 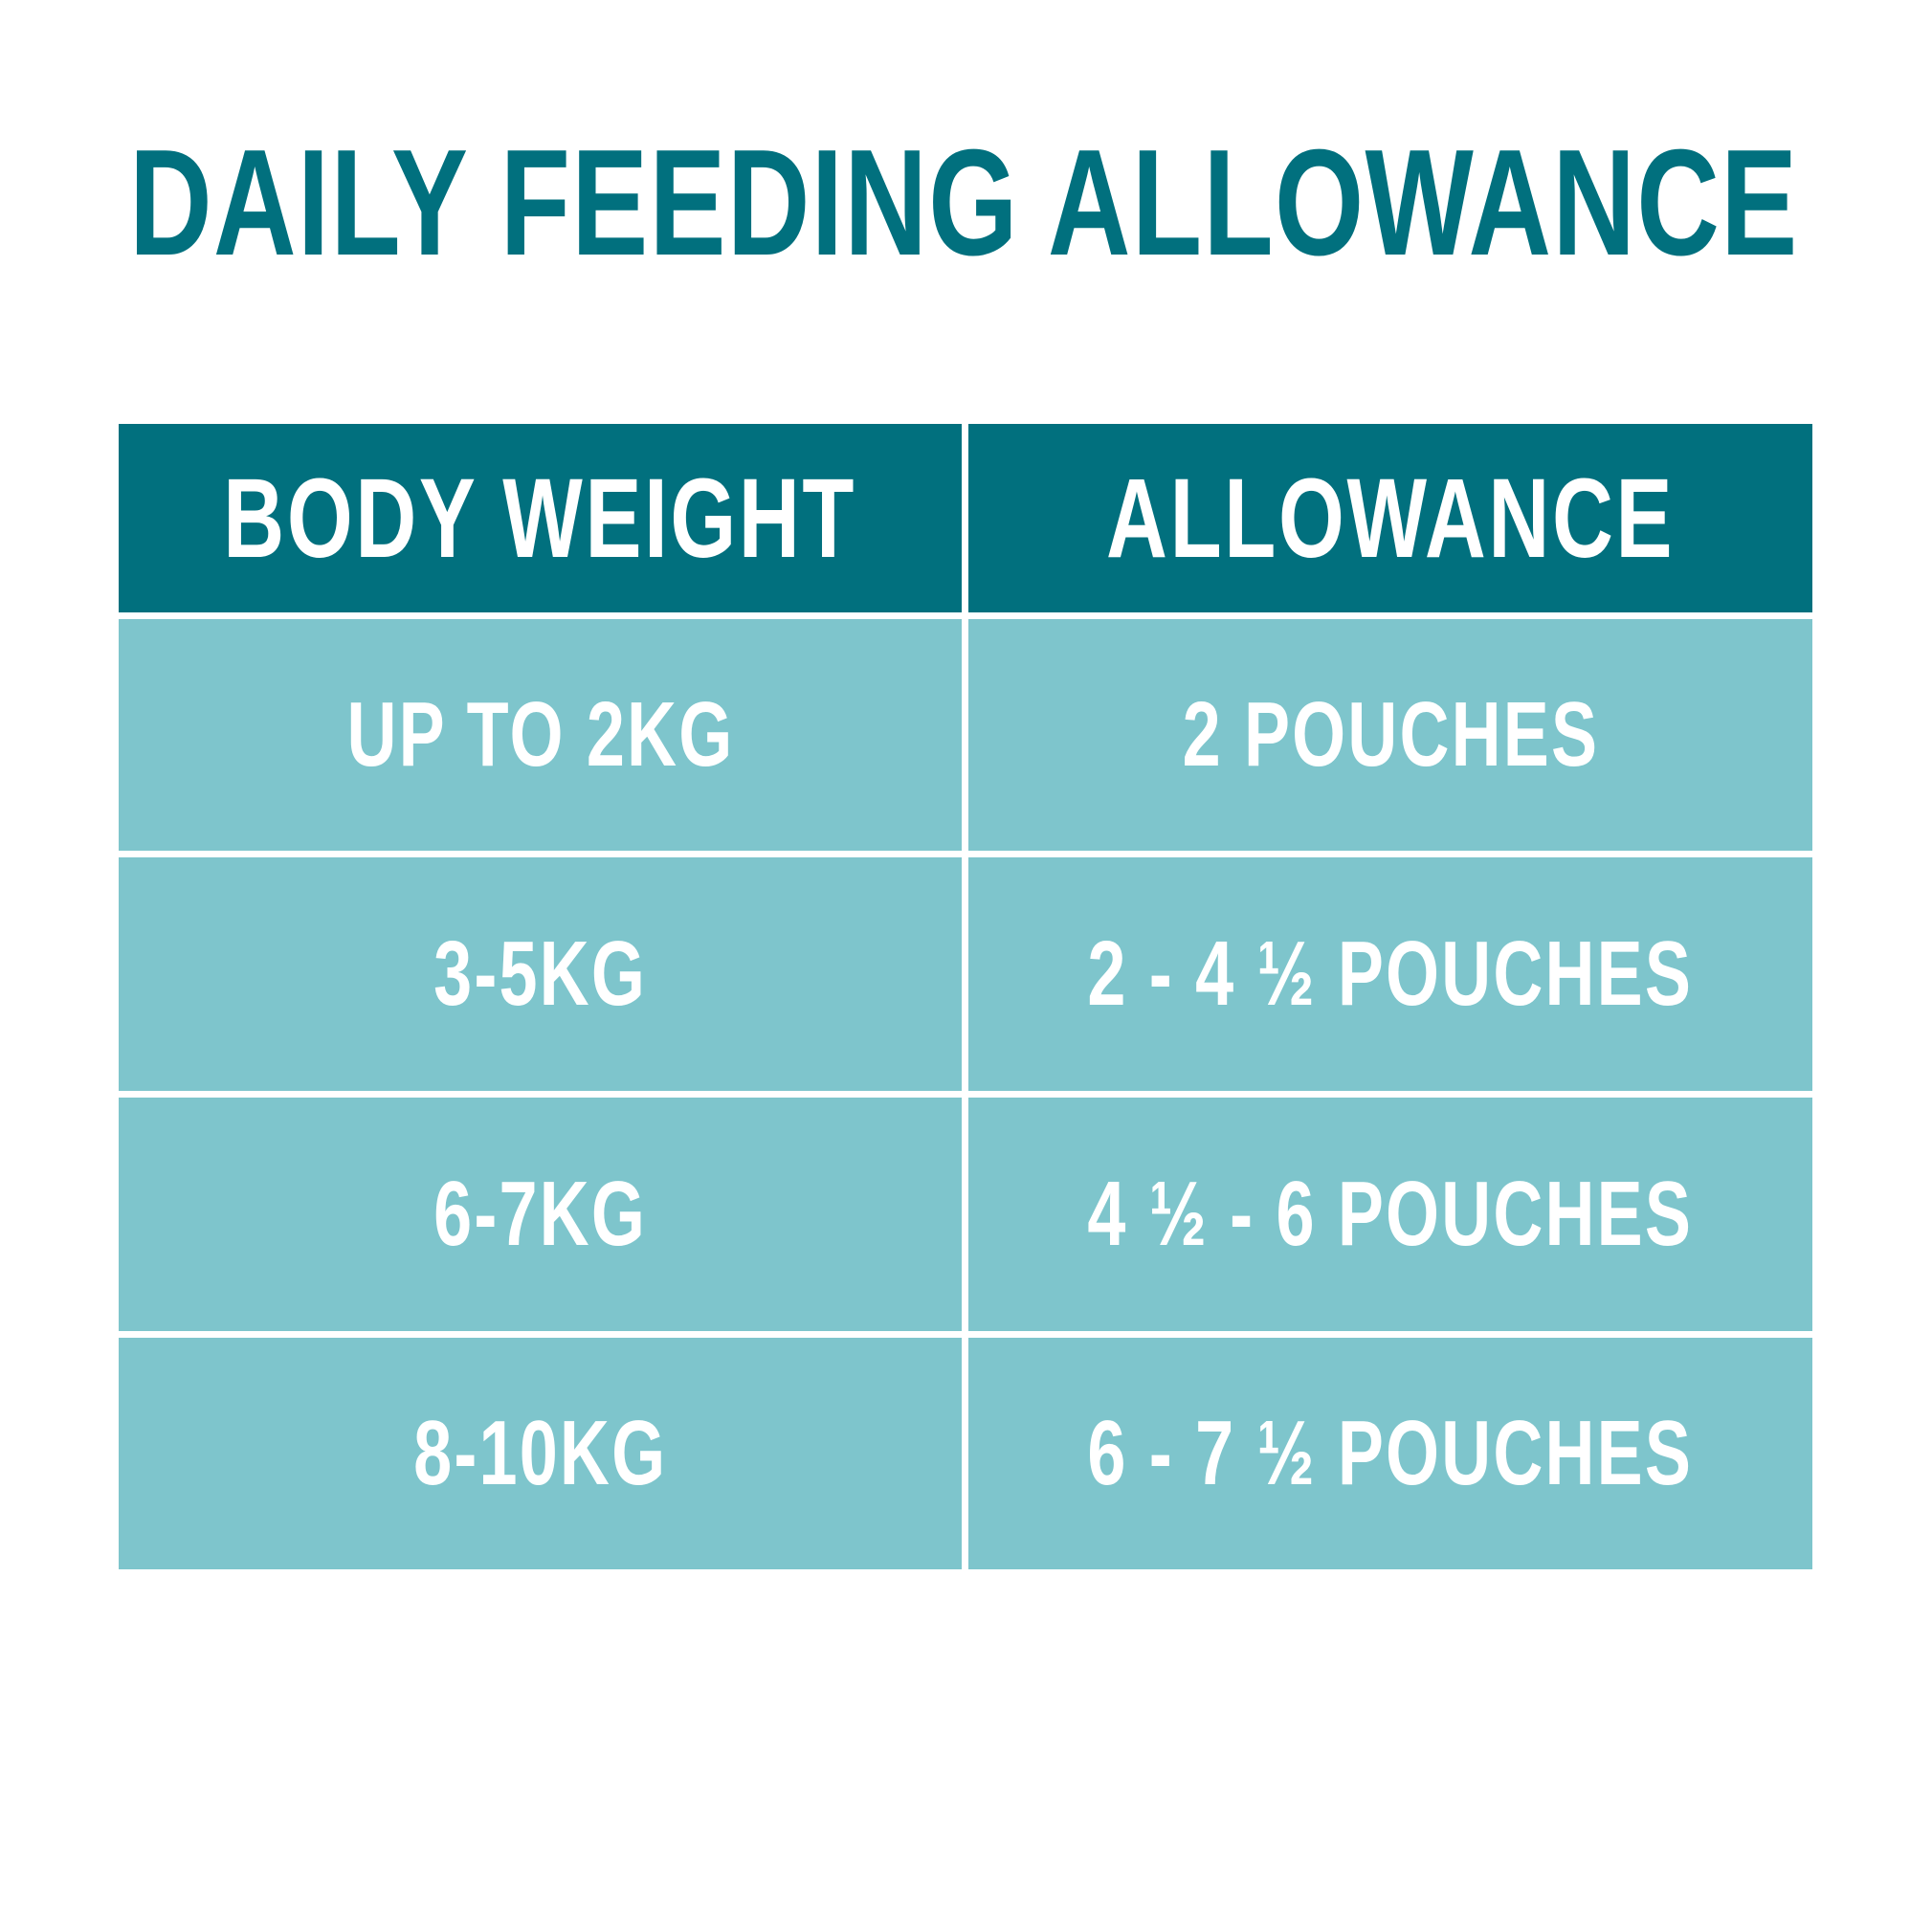 I want to click on header-cell-allowance: ALLOWANCE, so click(x=1390, y=518).